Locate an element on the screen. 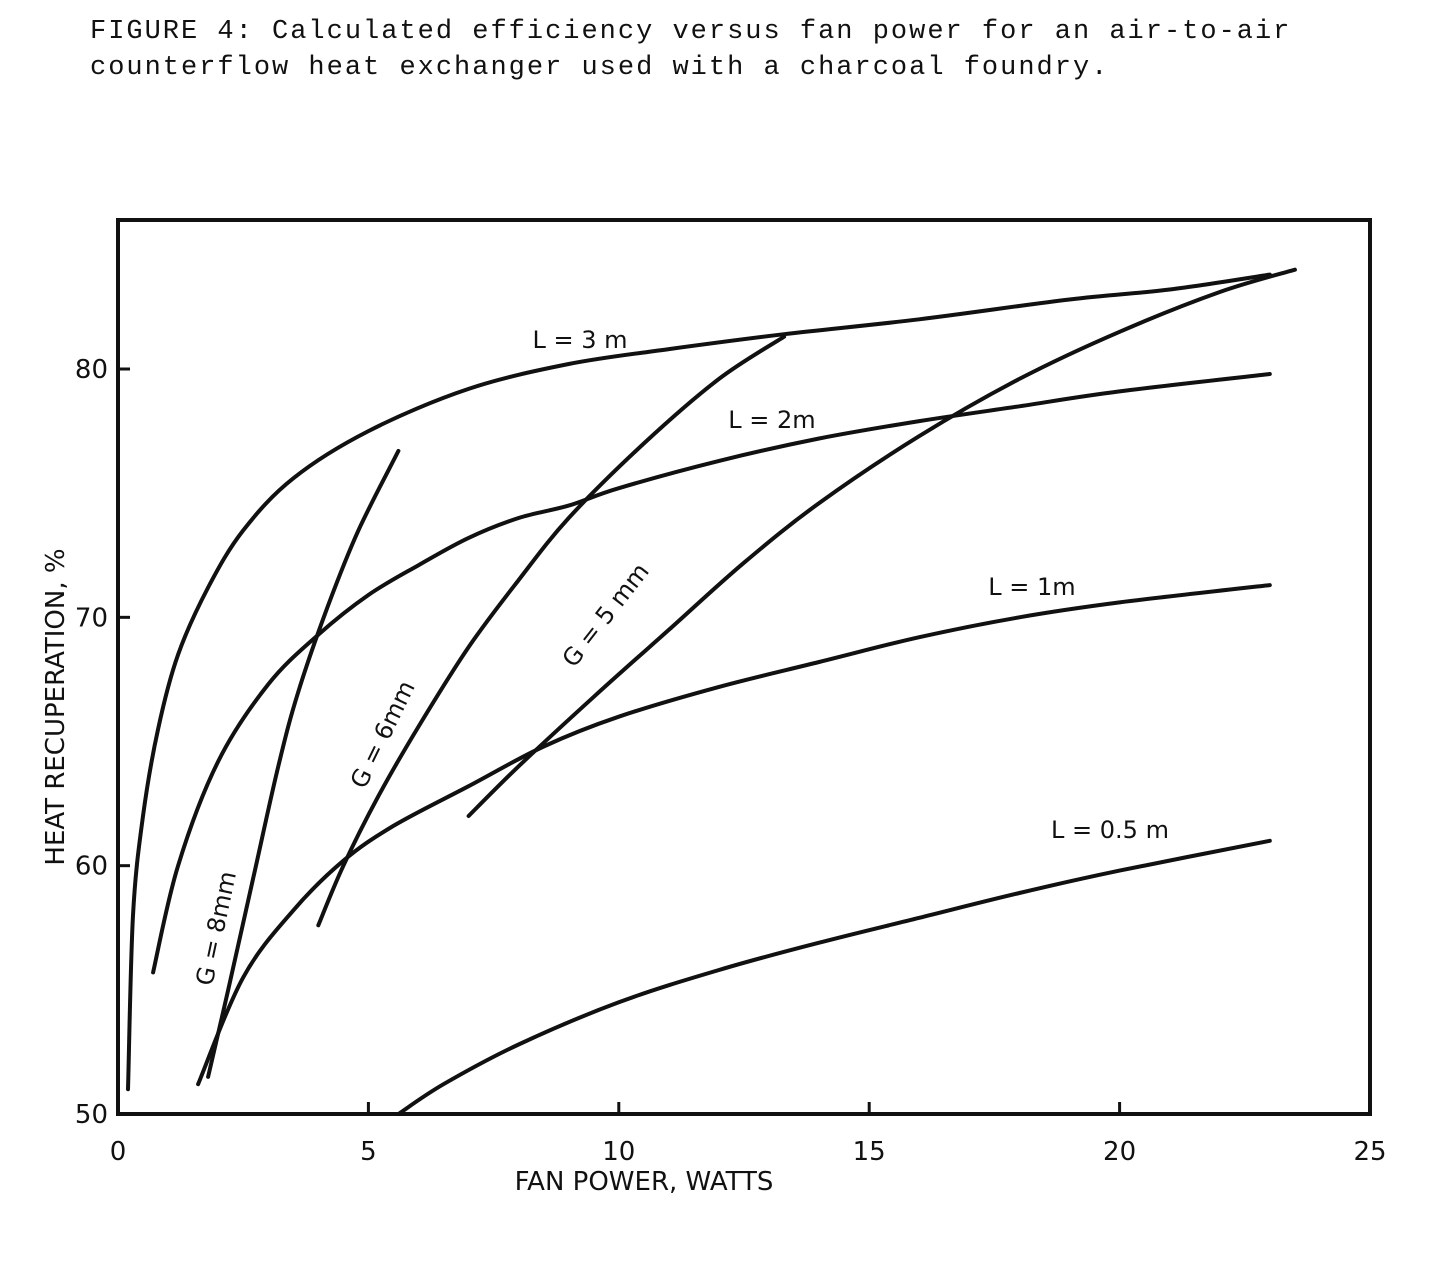 This screenshot has width=1443, height=1282. x-axis-label: FAN POWER, WATTS is located at coordinates (644, 1182).